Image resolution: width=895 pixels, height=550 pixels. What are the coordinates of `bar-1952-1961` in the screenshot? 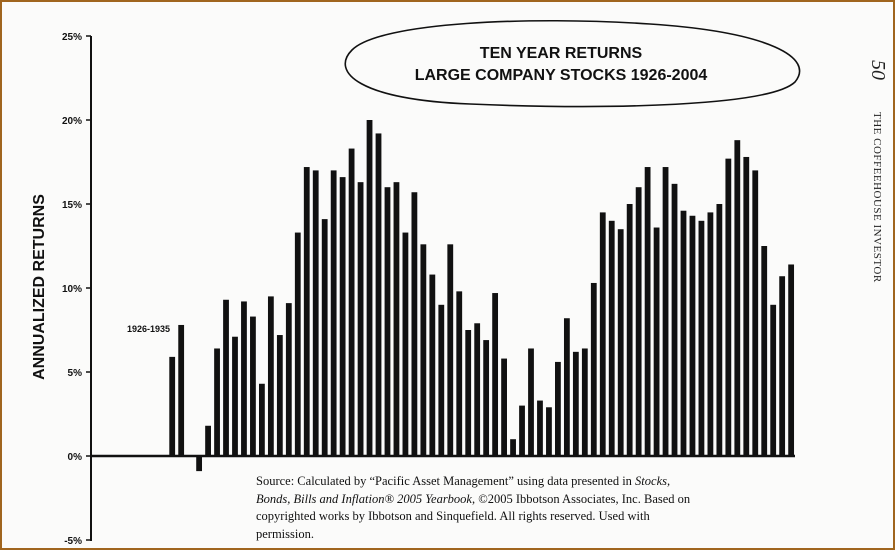 It's located at (405, 344).